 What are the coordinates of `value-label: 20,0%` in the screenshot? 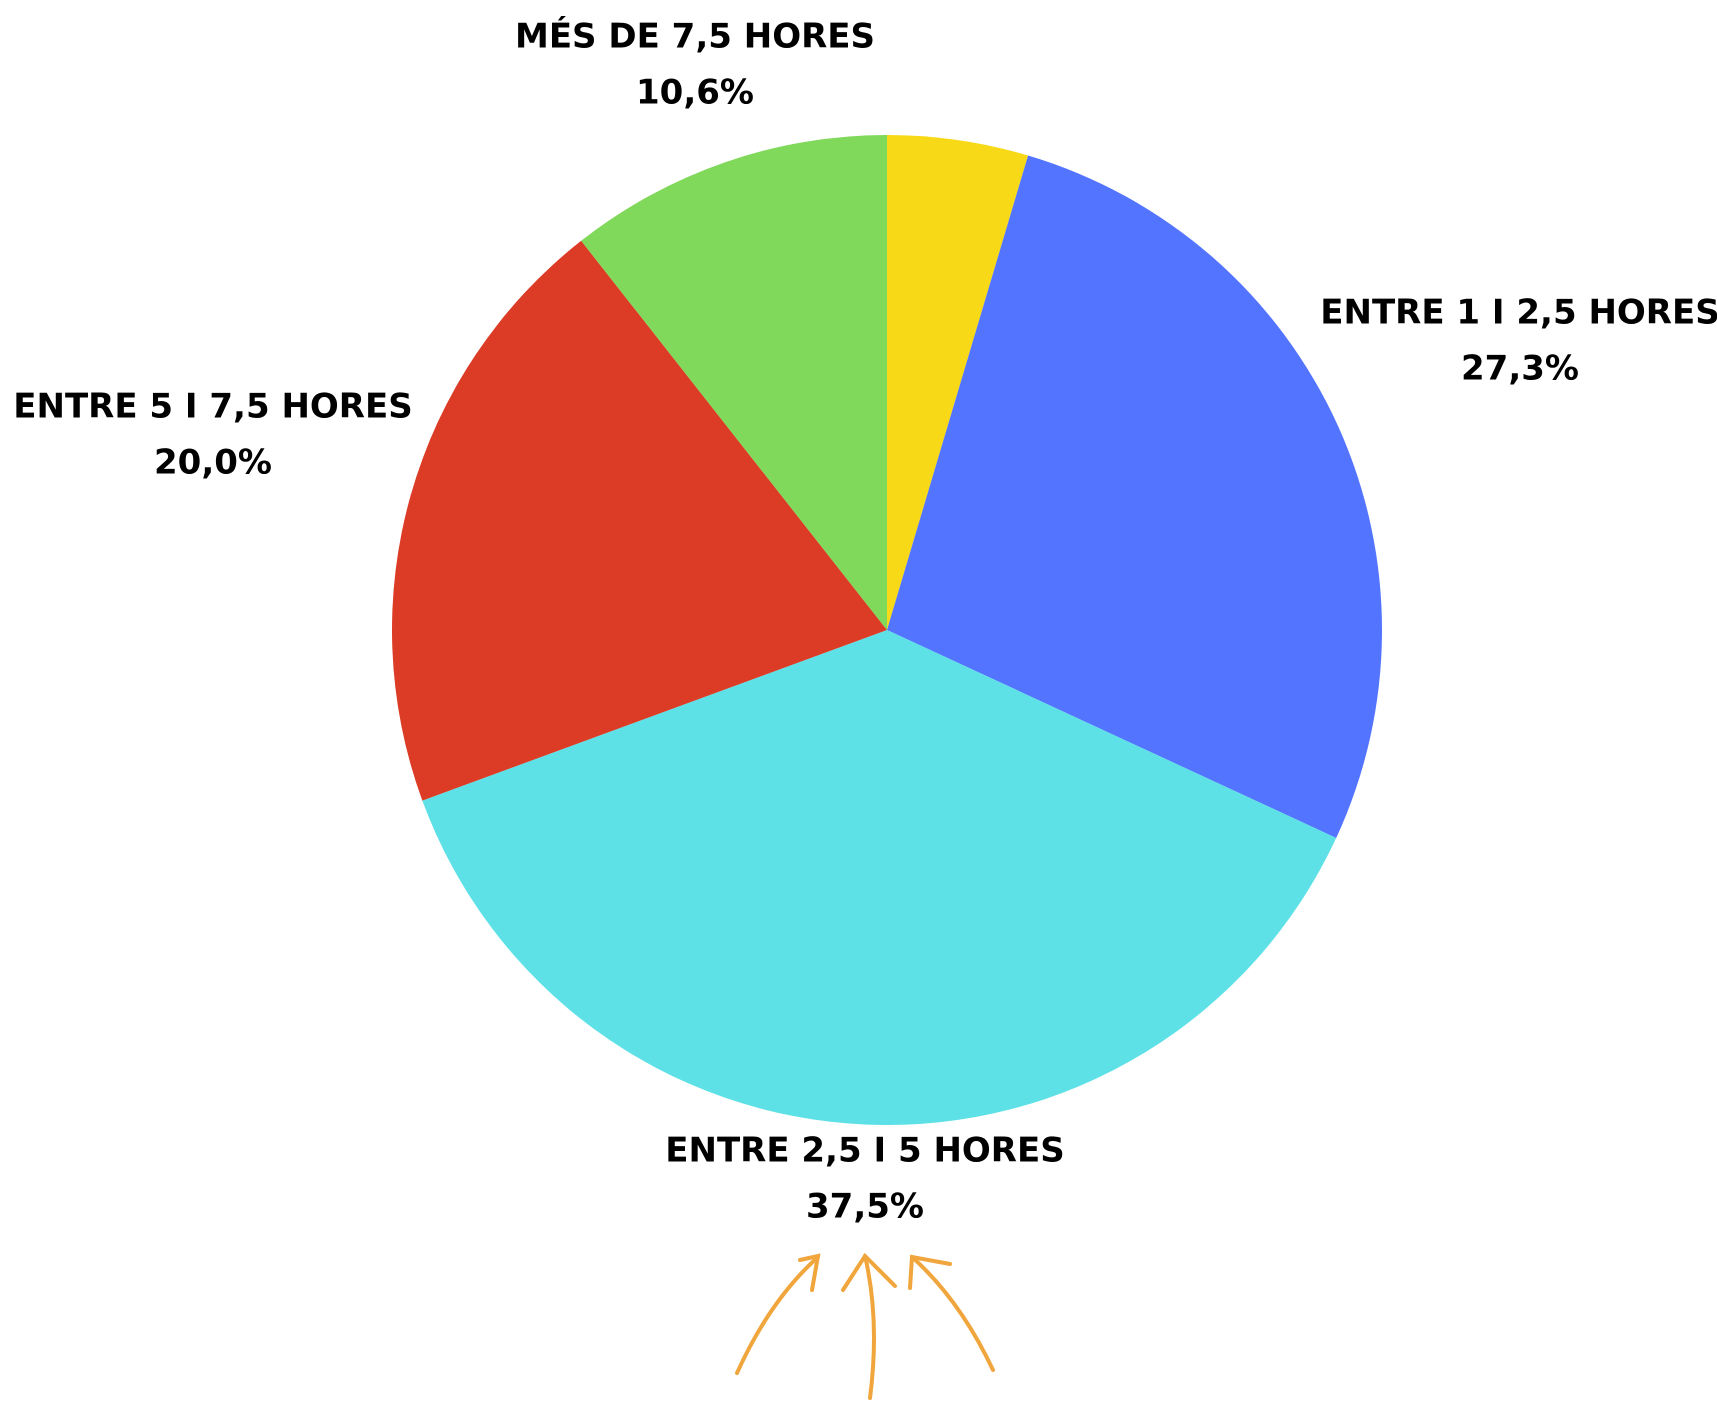 It's located at (213, 463).